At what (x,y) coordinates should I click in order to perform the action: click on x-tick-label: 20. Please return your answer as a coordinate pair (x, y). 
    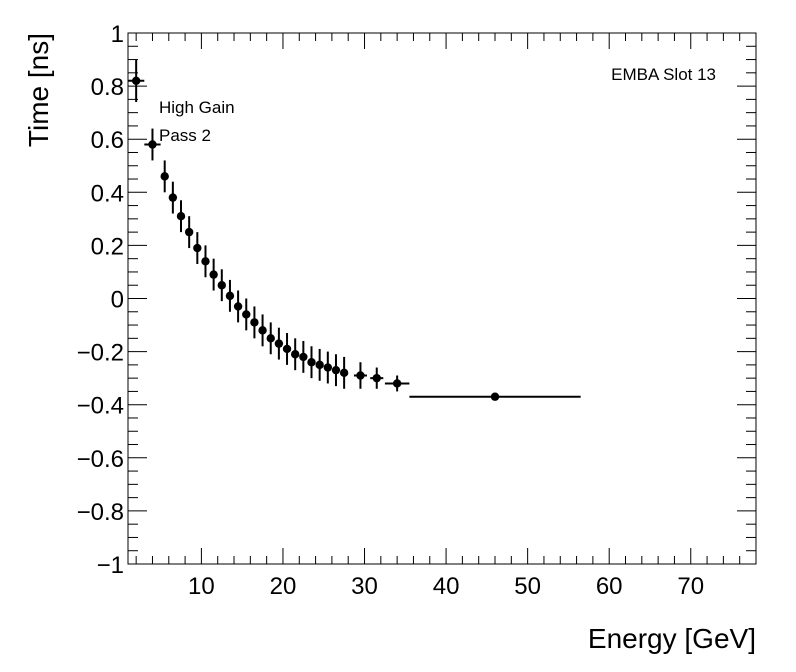
    Looking at the image, I should click on (283, 586).